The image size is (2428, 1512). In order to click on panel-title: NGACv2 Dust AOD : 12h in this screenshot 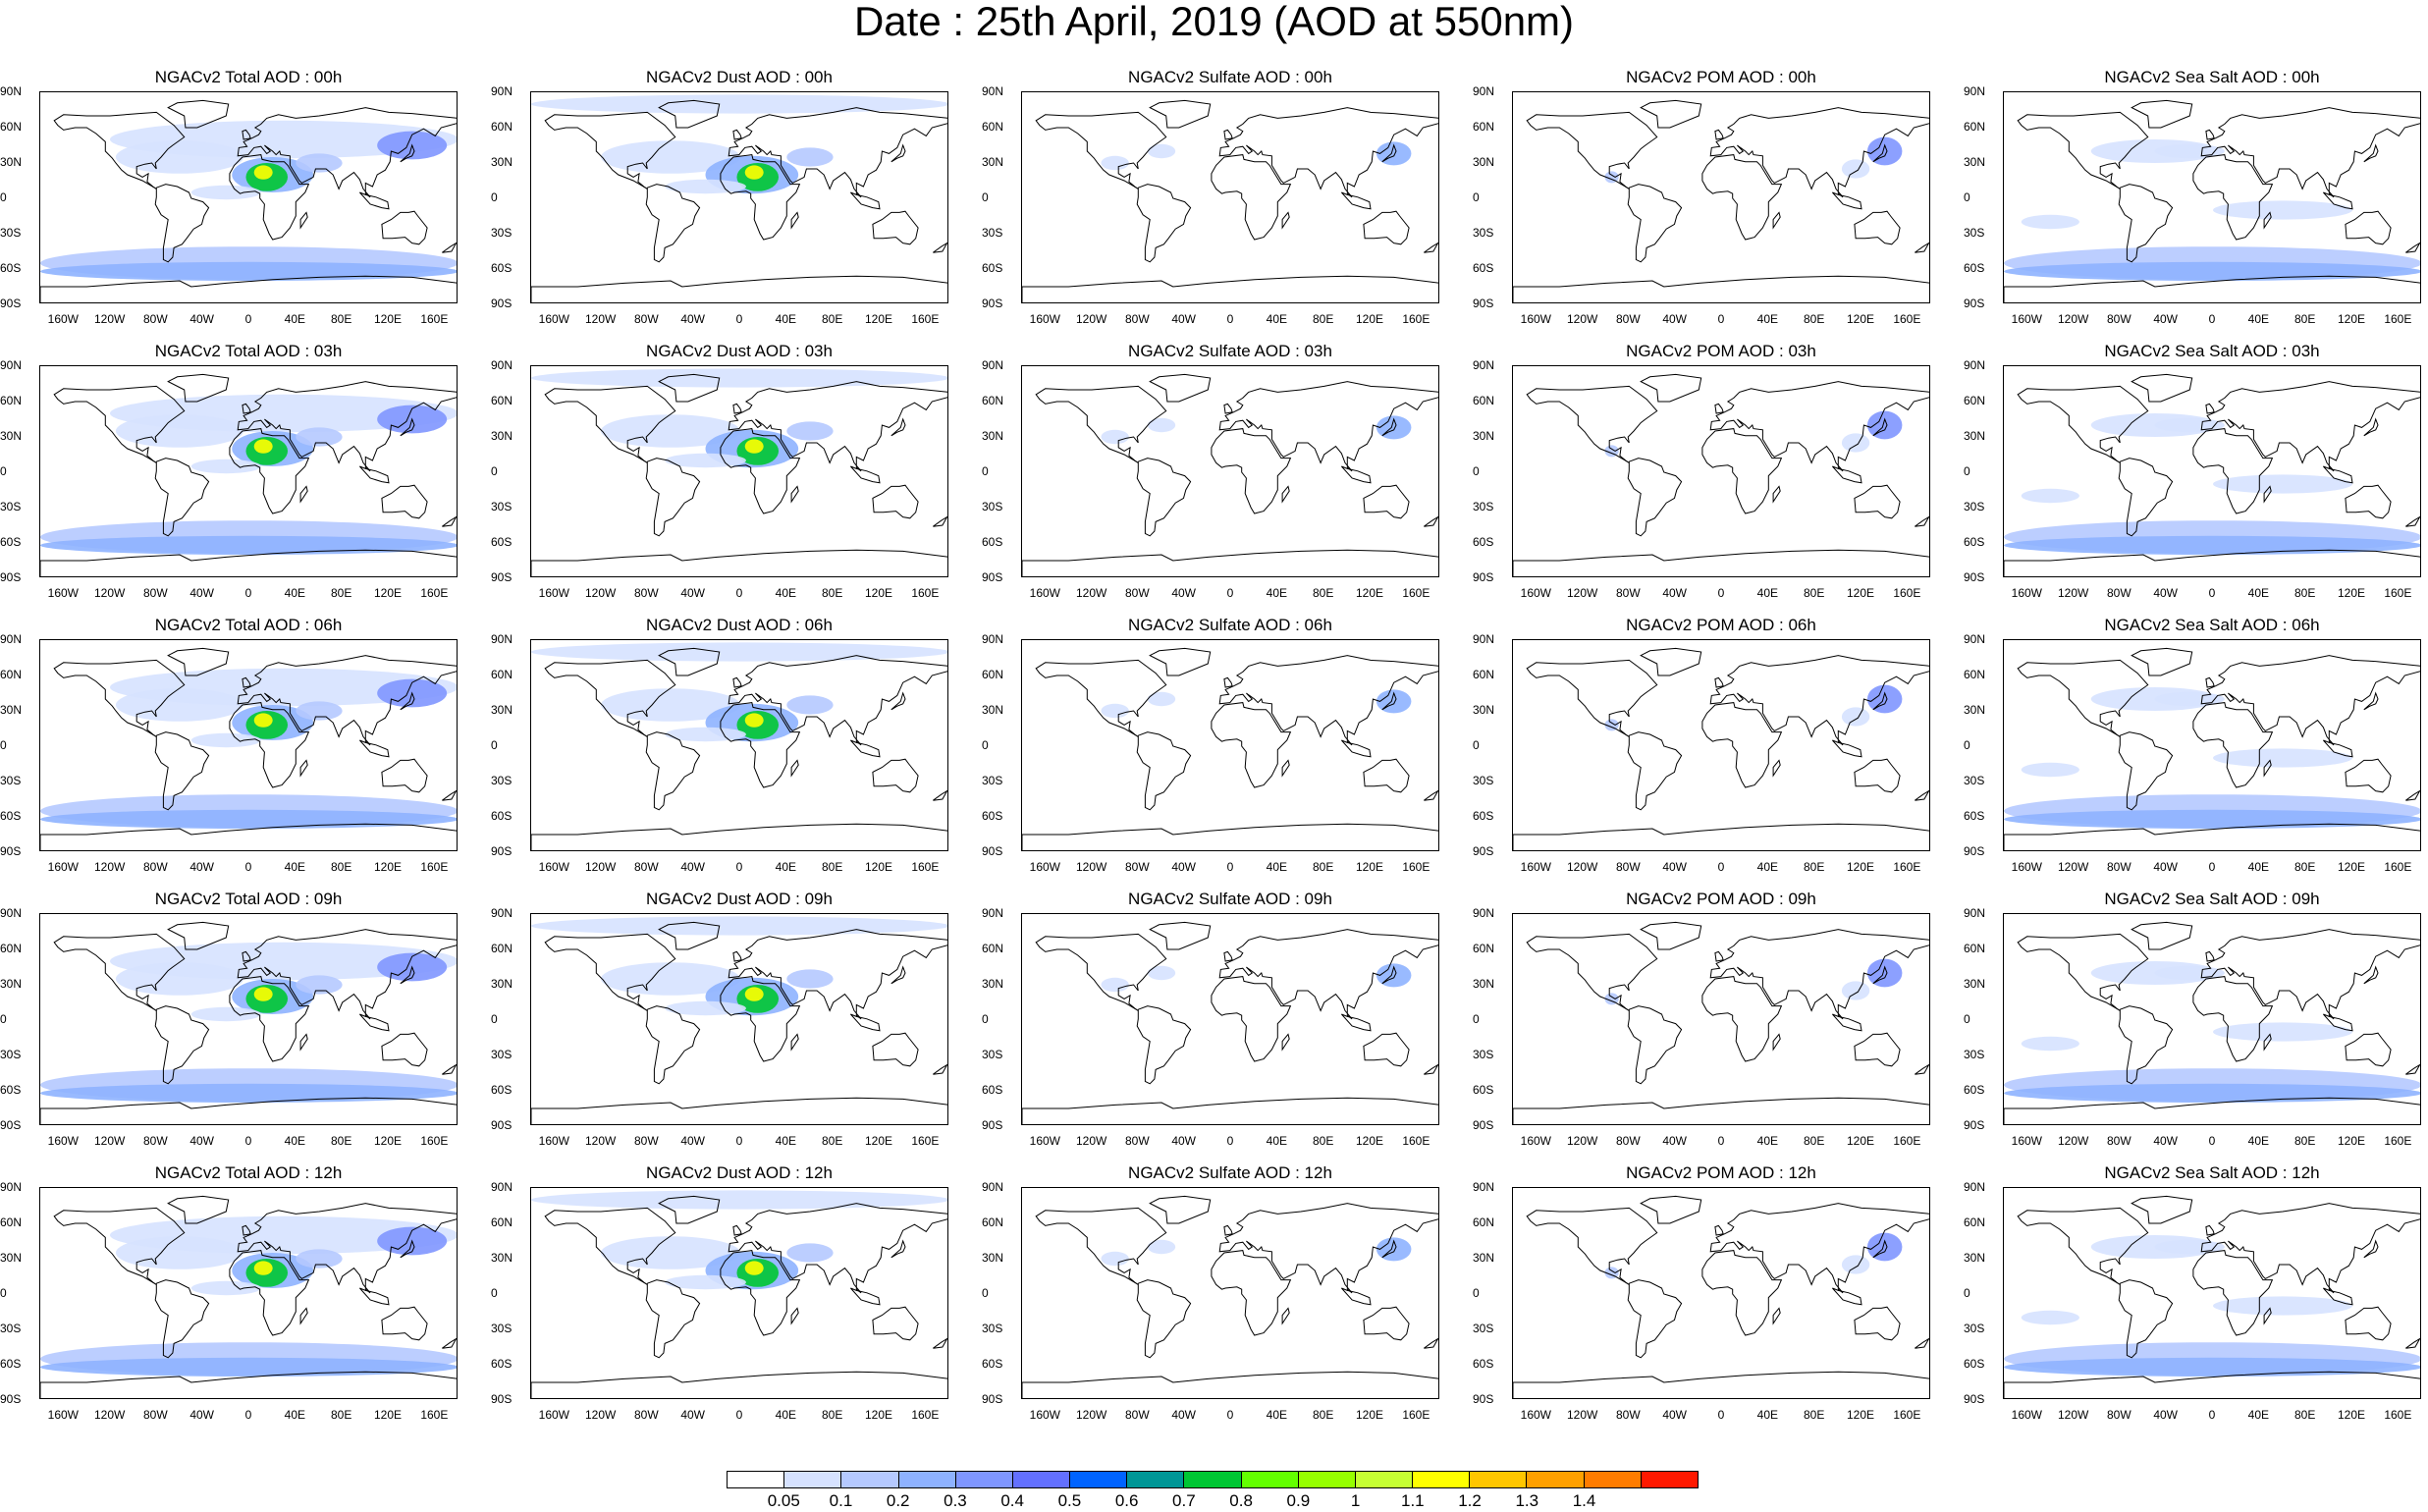, I will do `click(739, 1172)`.